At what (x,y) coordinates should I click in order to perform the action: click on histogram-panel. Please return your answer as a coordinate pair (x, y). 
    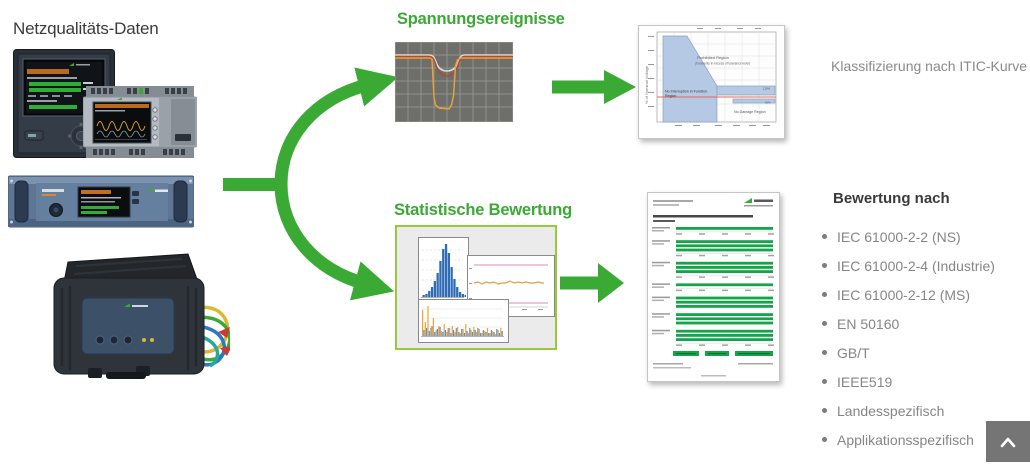
    Looking at the image, I should click on (443, 270).